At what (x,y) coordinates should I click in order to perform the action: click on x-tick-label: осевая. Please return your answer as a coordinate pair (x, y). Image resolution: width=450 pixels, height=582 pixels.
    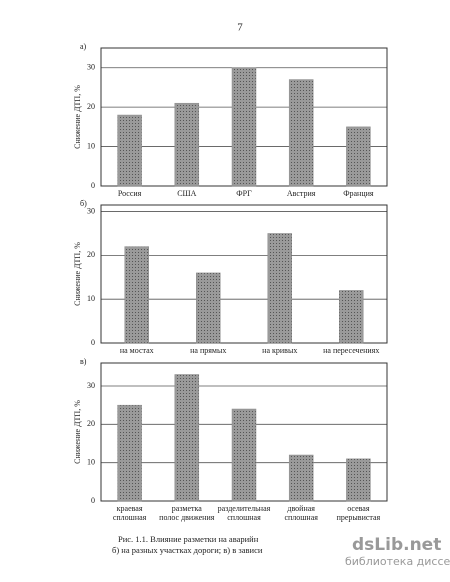
    Looking at the image, I should click on (358, 508).